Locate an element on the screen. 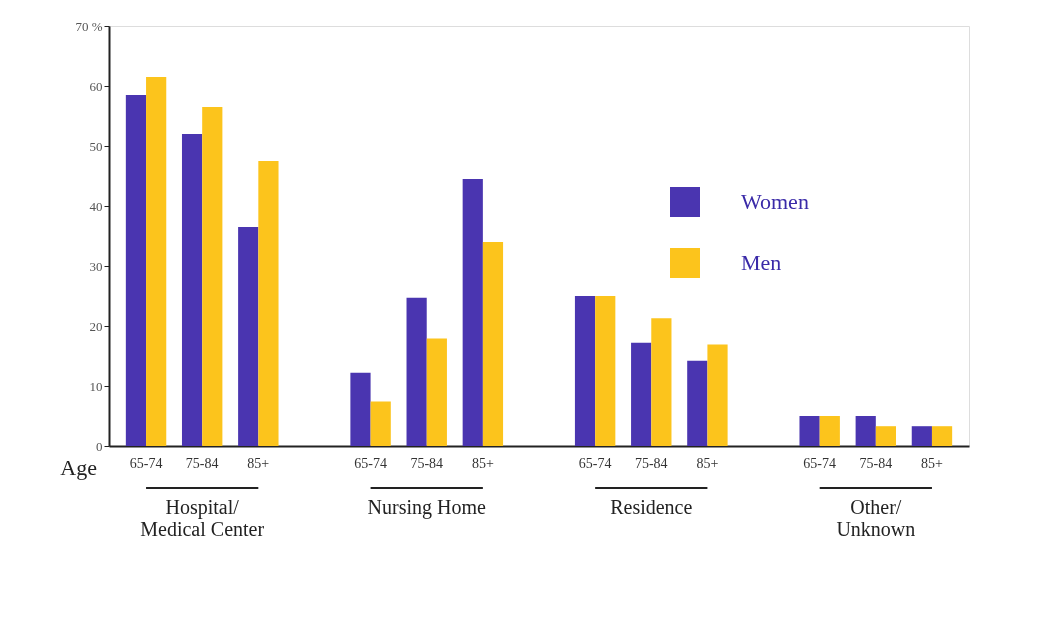  legend-label: Women is located at coordinates (775, 201).